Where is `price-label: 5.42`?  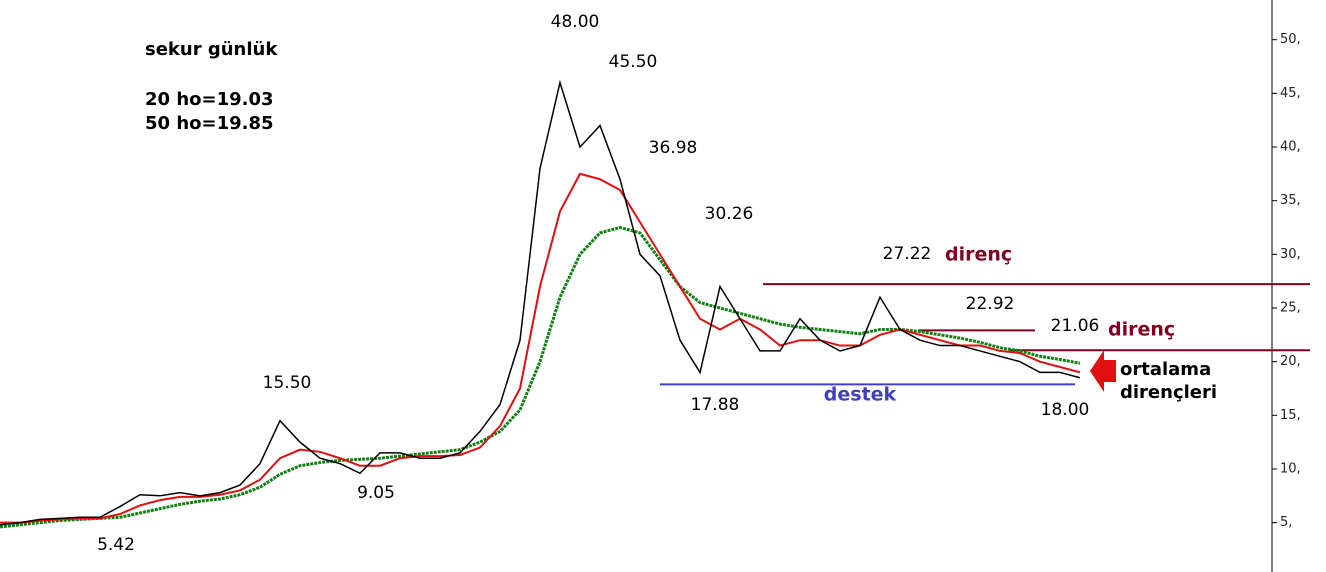
price-label: 5.42 is located at coordinates (116, 545).